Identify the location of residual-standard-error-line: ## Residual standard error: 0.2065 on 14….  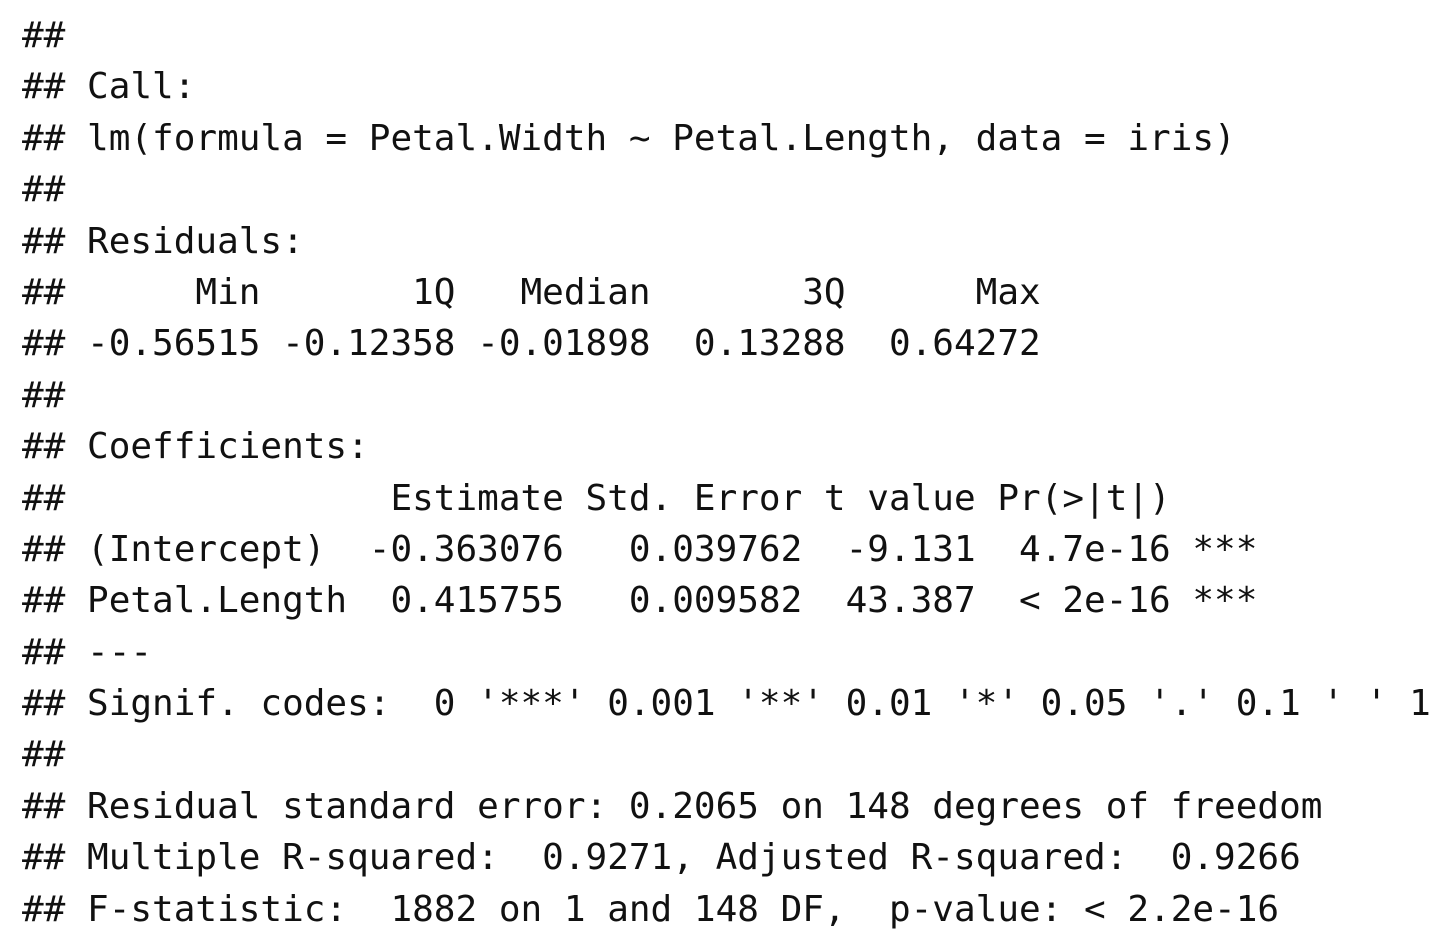
(672, 806).